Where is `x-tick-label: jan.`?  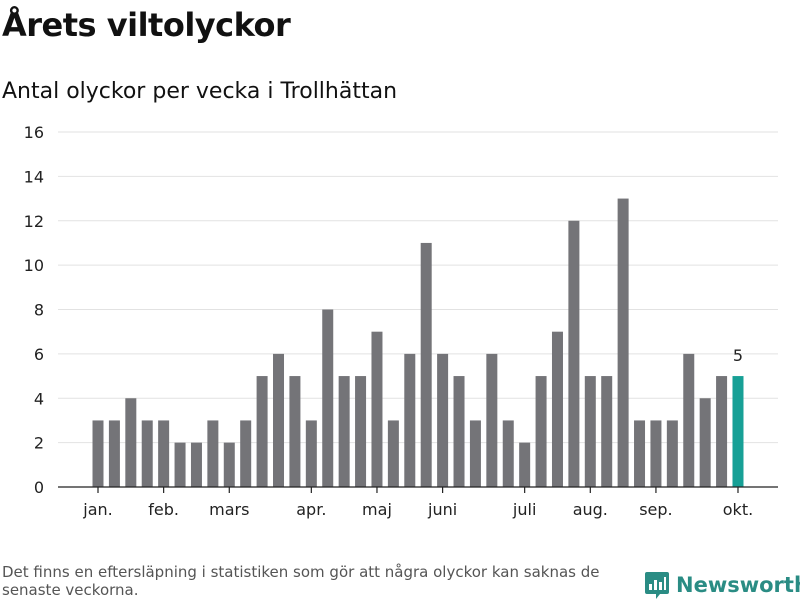
x-tick-label: jan. is located at coordinates (97, 509).